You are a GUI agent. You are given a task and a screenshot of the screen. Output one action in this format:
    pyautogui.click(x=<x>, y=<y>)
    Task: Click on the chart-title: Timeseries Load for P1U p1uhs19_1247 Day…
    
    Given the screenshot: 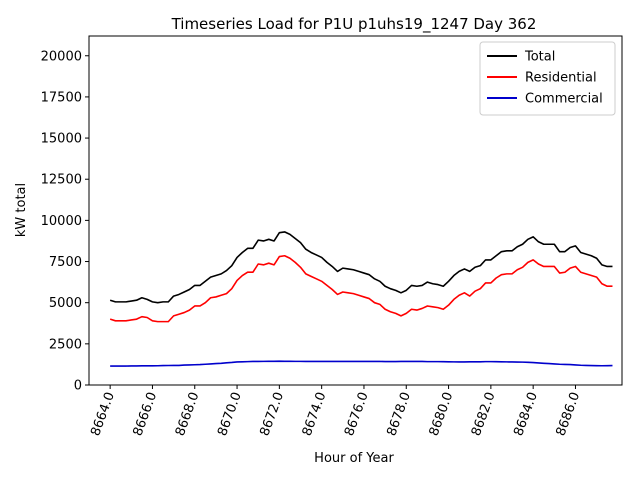 What is the action you would take?
    pyautogui.click(x=354, y=24)
    